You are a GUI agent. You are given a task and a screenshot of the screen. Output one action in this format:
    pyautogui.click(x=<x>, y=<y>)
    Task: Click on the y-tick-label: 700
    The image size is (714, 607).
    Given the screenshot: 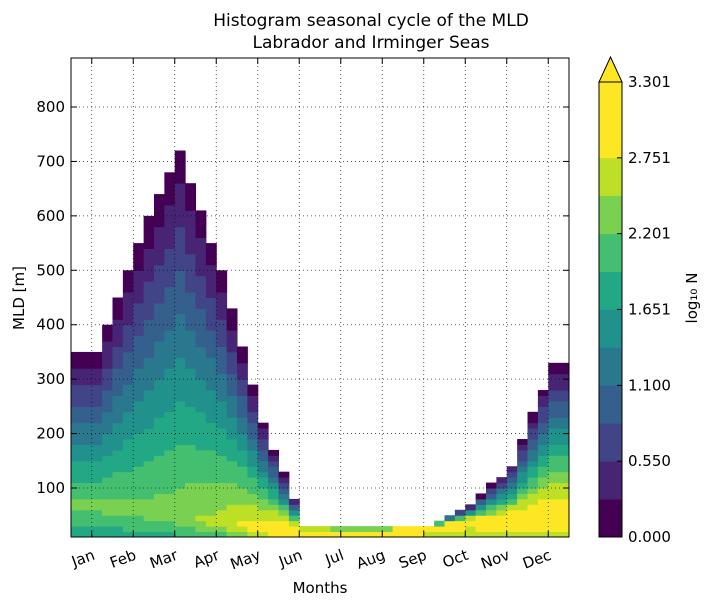 What is the action you would take?
    pyautogui.click(x=50, y=161)
    